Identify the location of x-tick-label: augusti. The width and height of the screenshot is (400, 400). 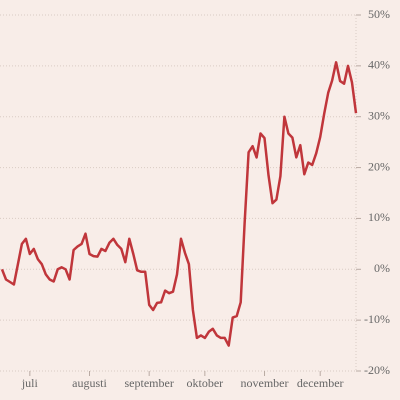
(89, 383).